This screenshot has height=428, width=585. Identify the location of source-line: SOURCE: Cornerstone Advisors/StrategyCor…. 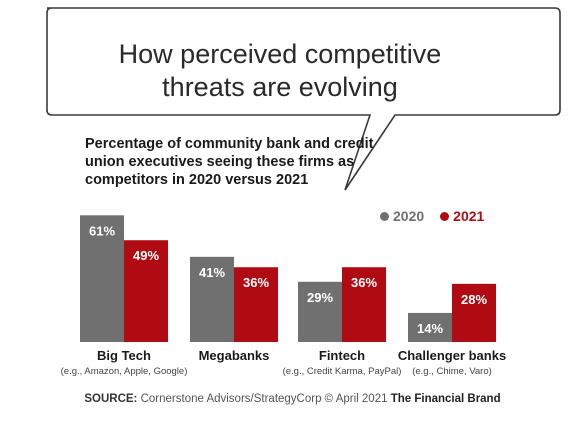
(292, 399).